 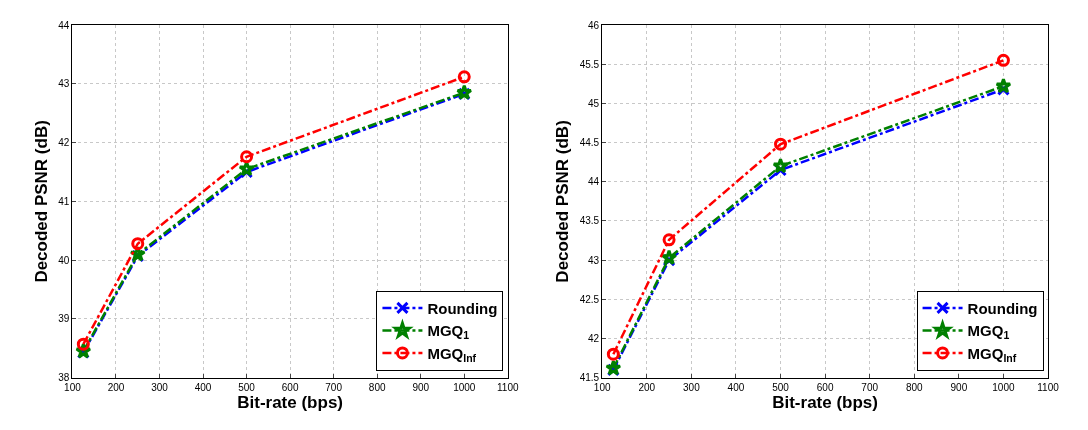 What do you see at coordinates (589, 64) in the screenshot?
I see `y-tick-label: 45.5` at bounding box center [589, 64].